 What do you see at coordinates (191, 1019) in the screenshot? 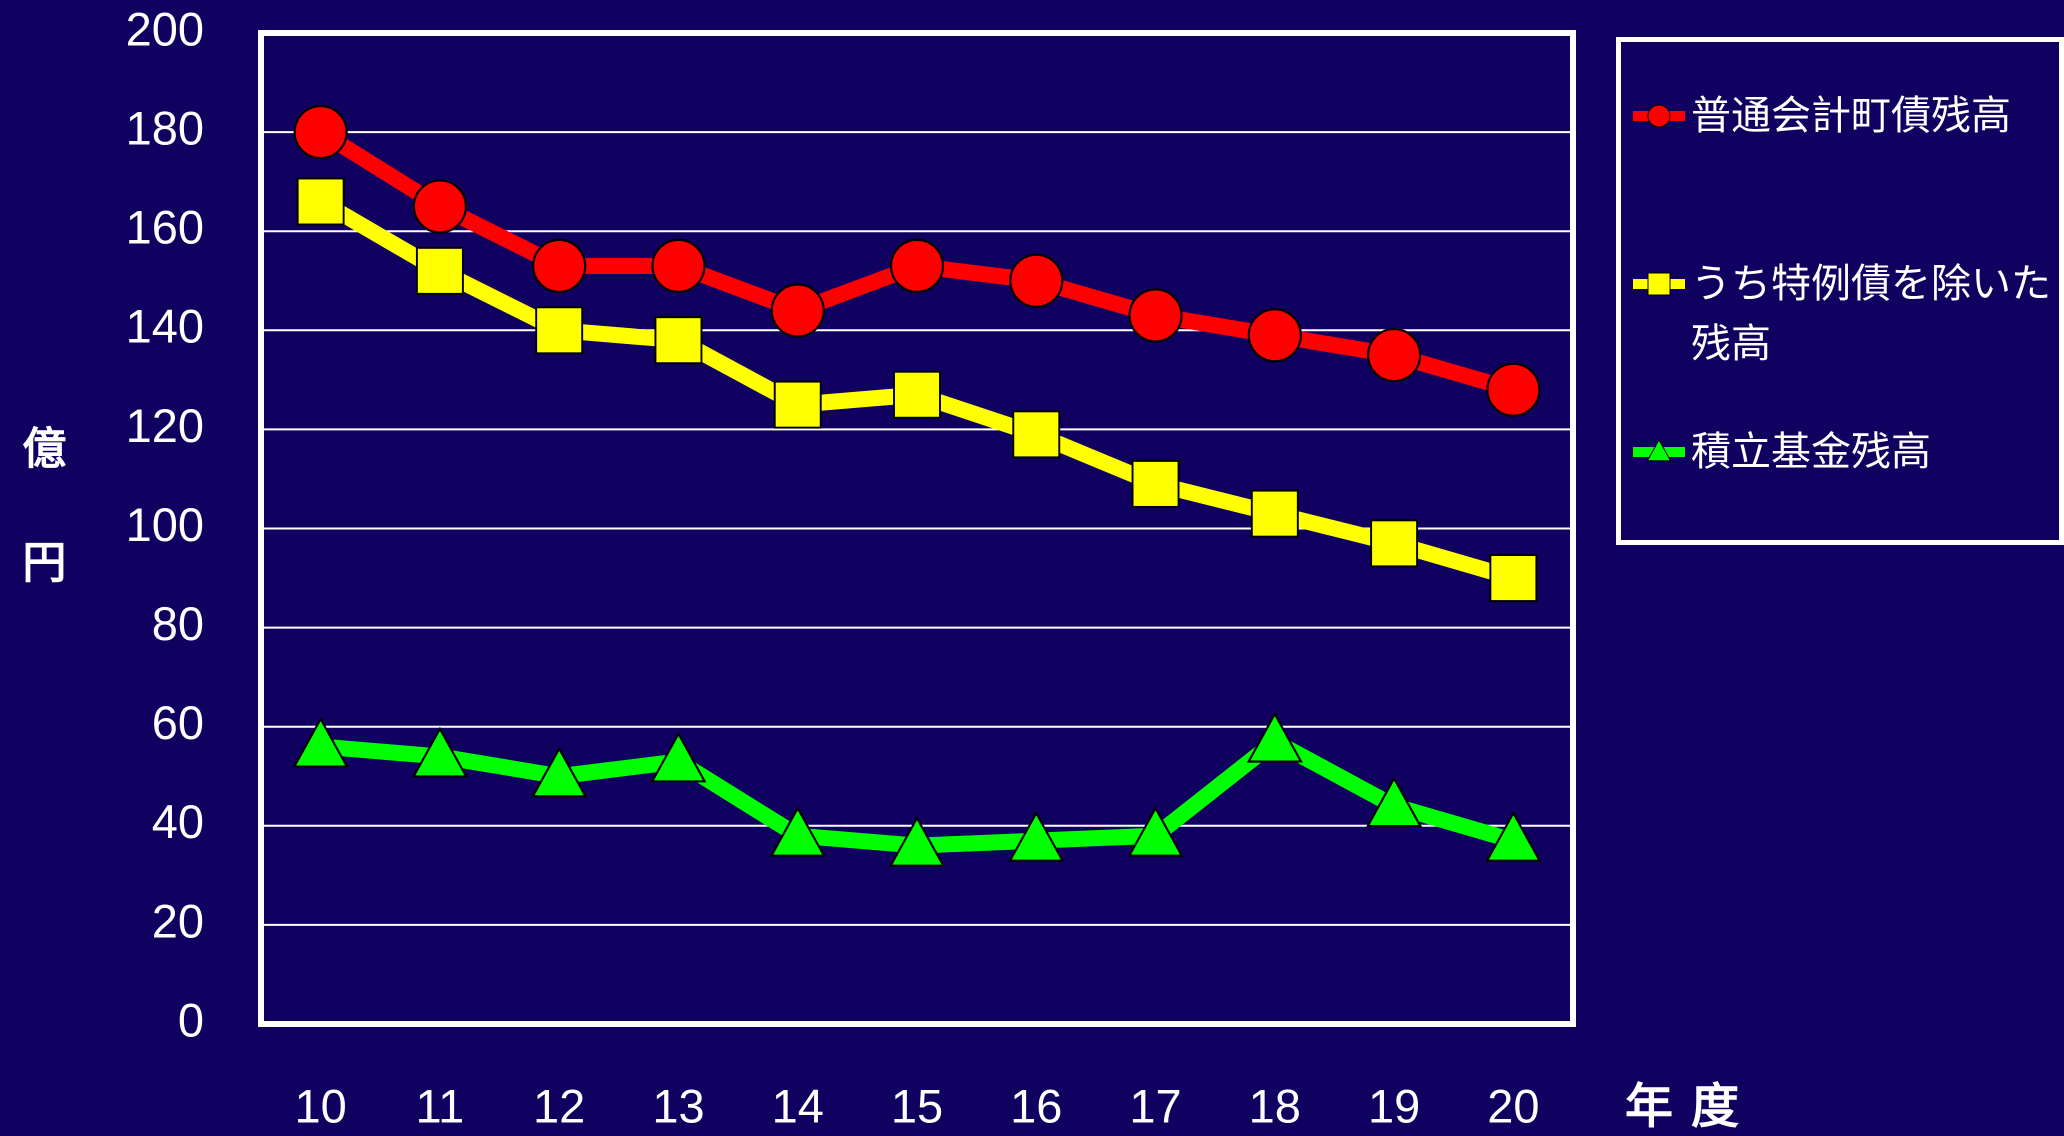
I see `y-tick-label: 0` at bounding box center [191, 1019].